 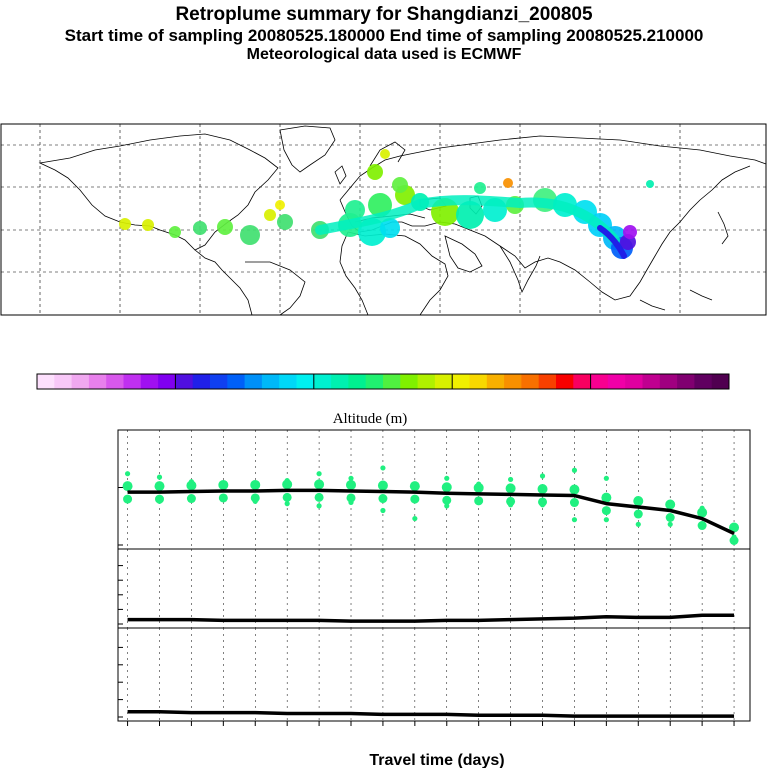 I want to click on altitude-colorbar: Altitude (m), so click(x=383, y=400).